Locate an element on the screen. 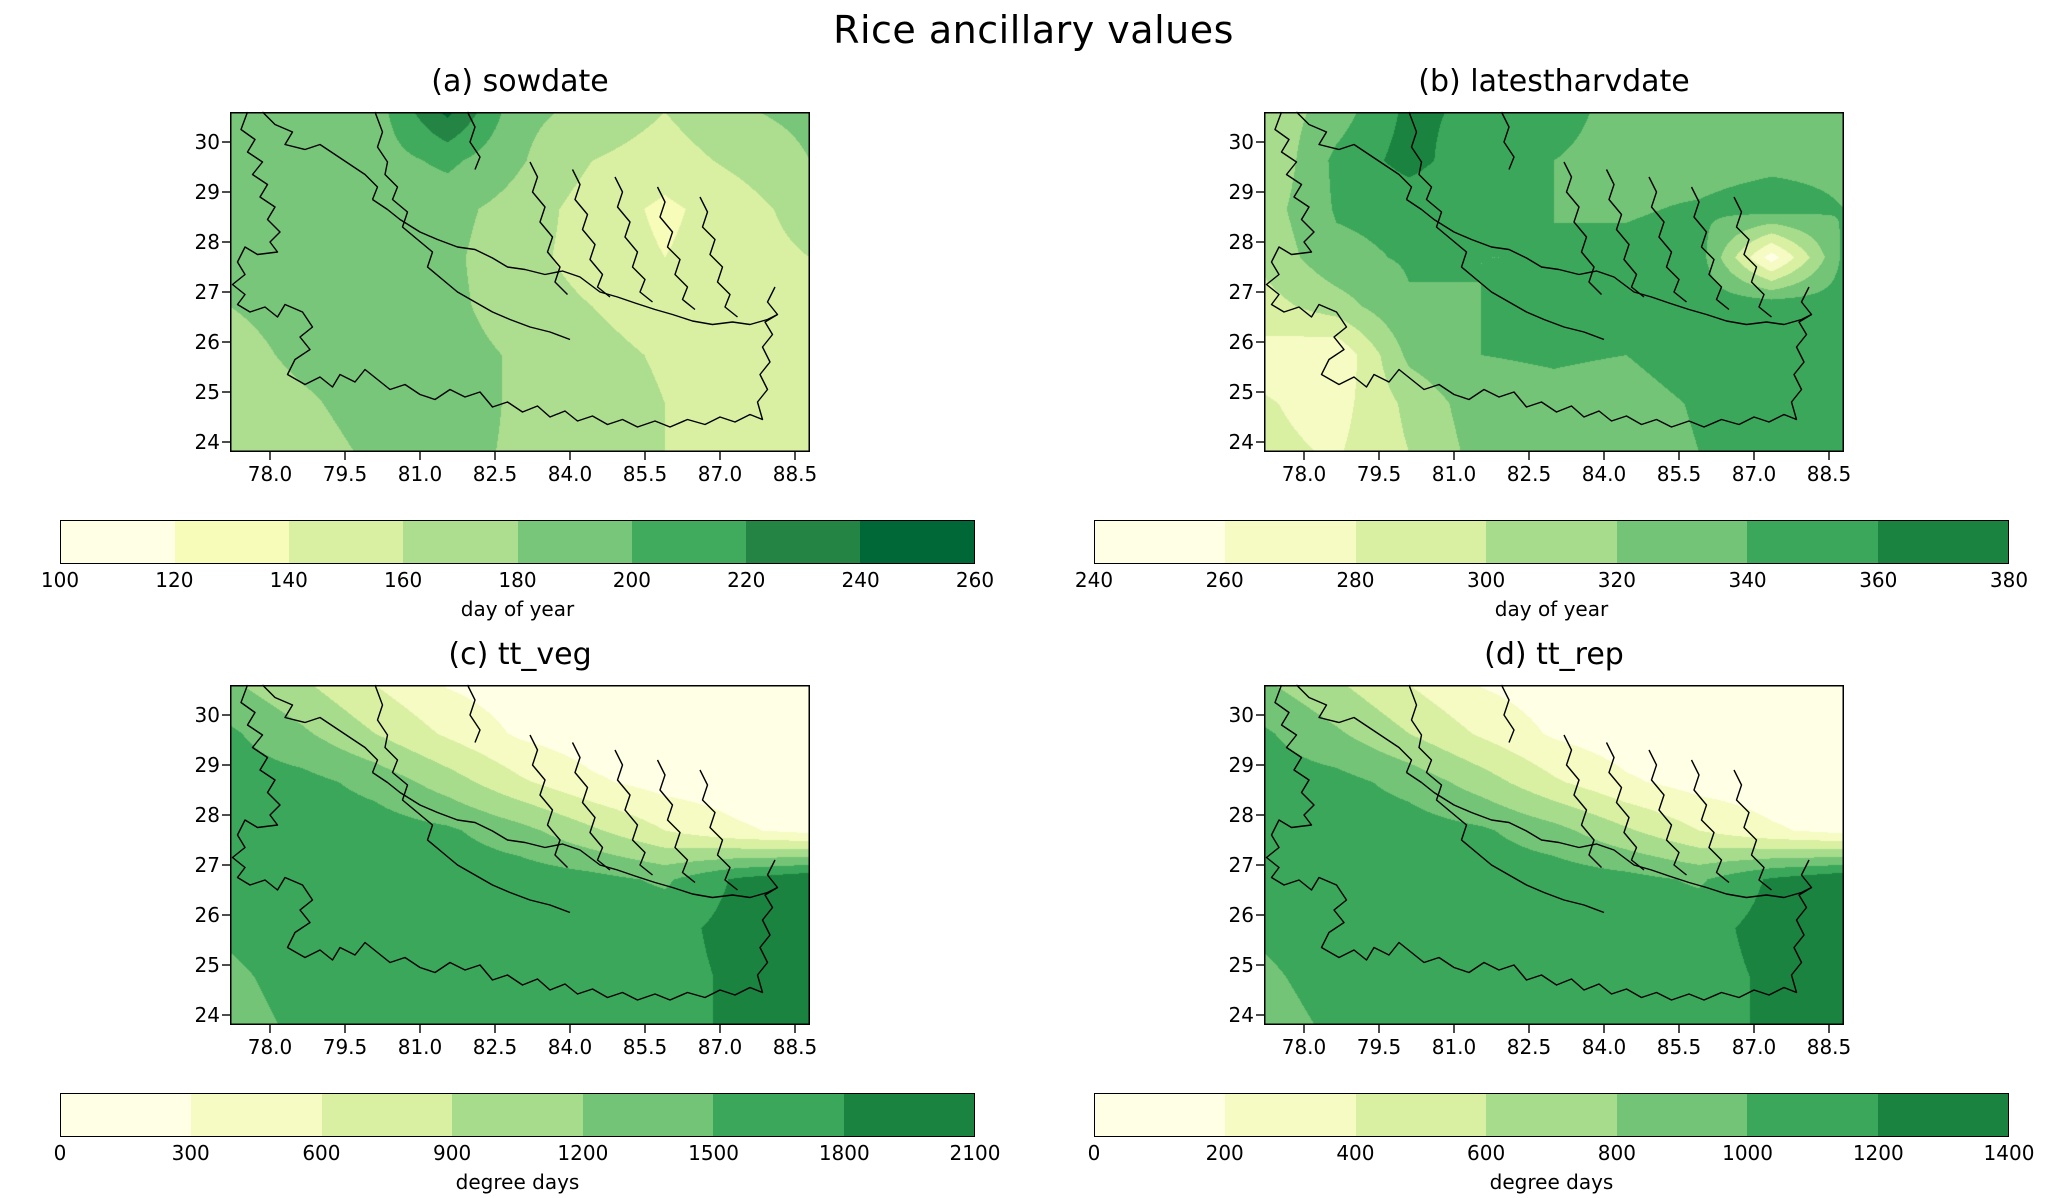 This screenshot has width=2067, height=1198. panel-c-colorbar-strip is located at coordinates (517, 1115).